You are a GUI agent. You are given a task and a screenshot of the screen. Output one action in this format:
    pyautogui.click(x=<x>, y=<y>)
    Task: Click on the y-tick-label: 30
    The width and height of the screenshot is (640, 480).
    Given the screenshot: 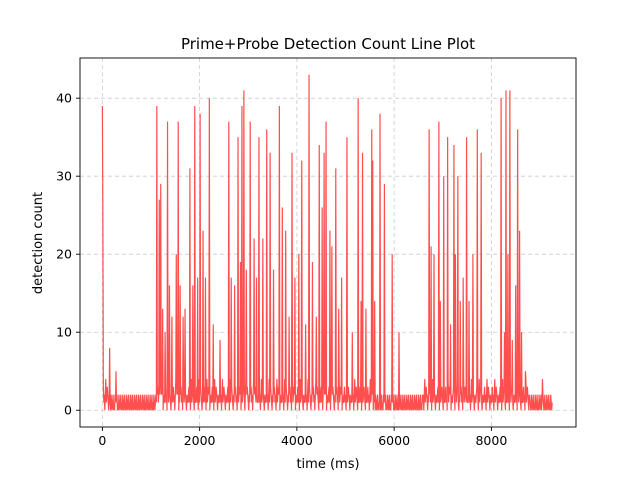 What is the action you would take?
    pyautogui.click(x=64, y=176)
    